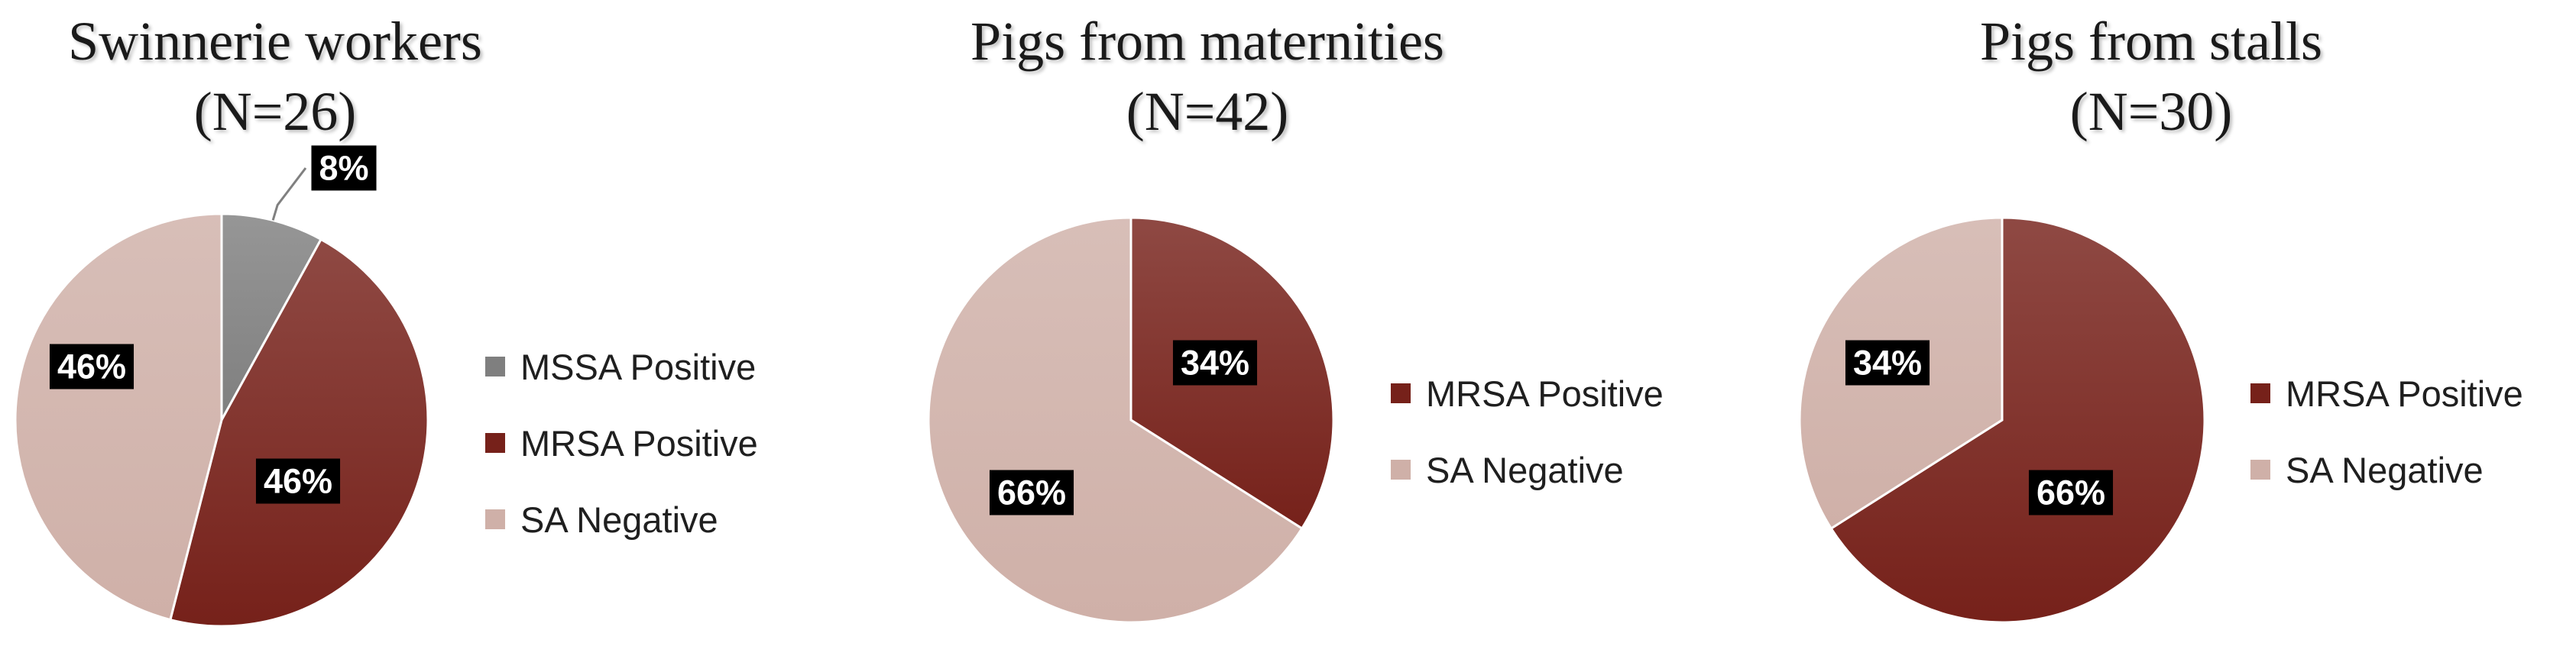 This screenshot has width=2576, height=656. I want to click on data-label-mrsa-positive: 34%, so click(1215, 363).